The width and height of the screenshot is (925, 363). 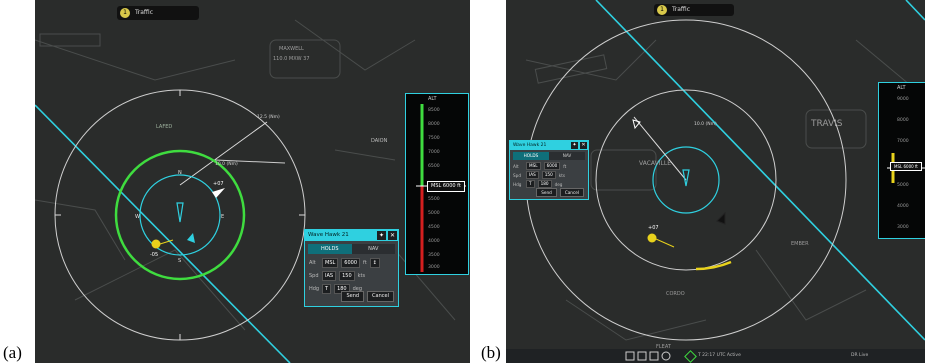 What do you see at coordinates (218, 193) in the screenshot?
I see `traffic-arrow-icon` at bounding box center [218, 193].